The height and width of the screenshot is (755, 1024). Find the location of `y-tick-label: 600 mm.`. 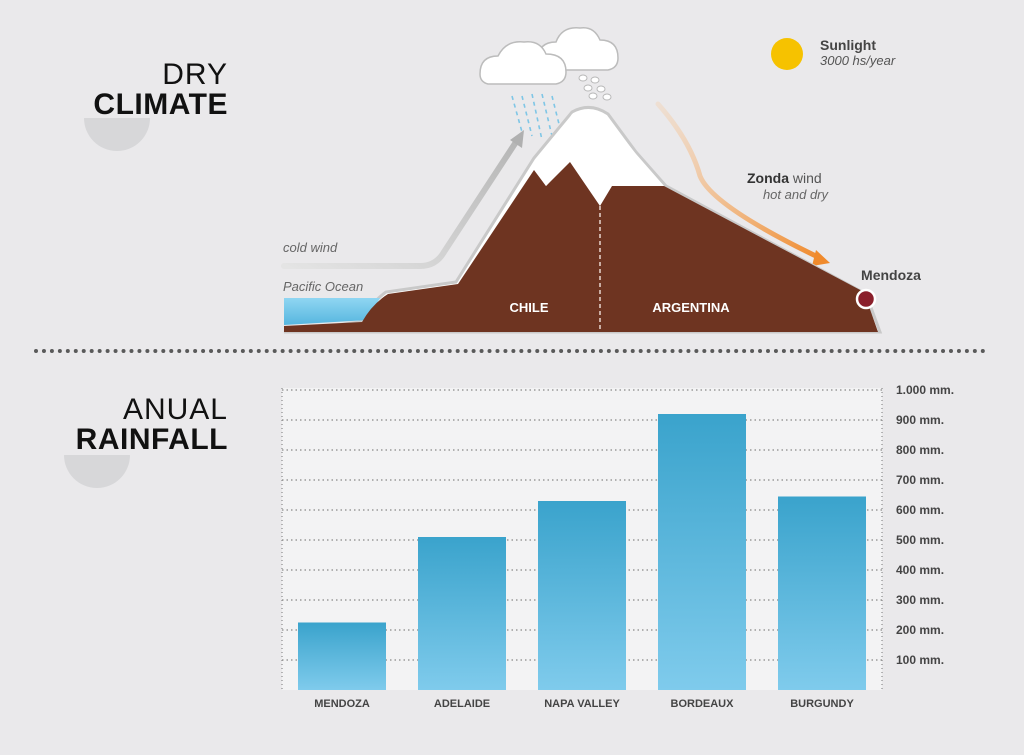

y-tick-label: 600 mm. is located at coordinates (920, 510).